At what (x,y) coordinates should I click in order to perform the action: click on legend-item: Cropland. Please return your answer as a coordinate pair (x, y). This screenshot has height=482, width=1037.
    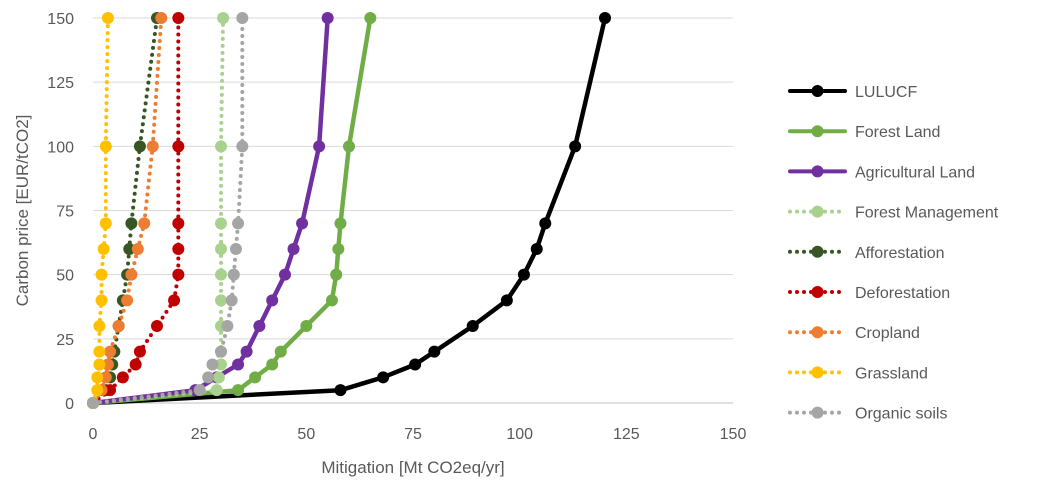
    Looking at the image, I should click on (854, 333).